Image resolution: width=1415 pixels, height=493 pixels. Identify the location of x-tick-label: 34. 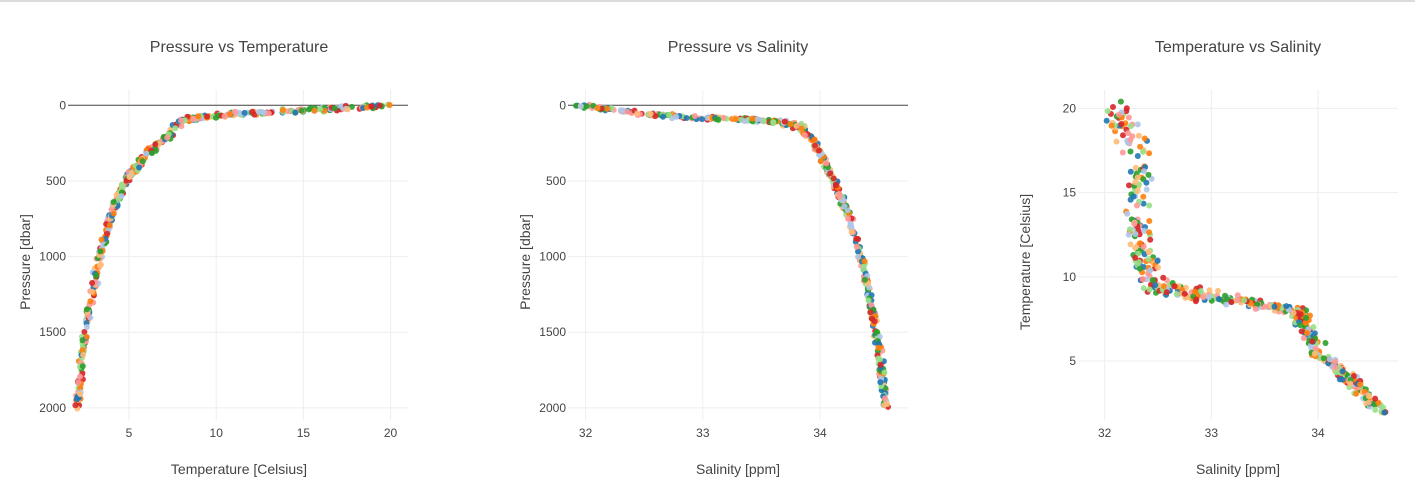
(1318, 433).